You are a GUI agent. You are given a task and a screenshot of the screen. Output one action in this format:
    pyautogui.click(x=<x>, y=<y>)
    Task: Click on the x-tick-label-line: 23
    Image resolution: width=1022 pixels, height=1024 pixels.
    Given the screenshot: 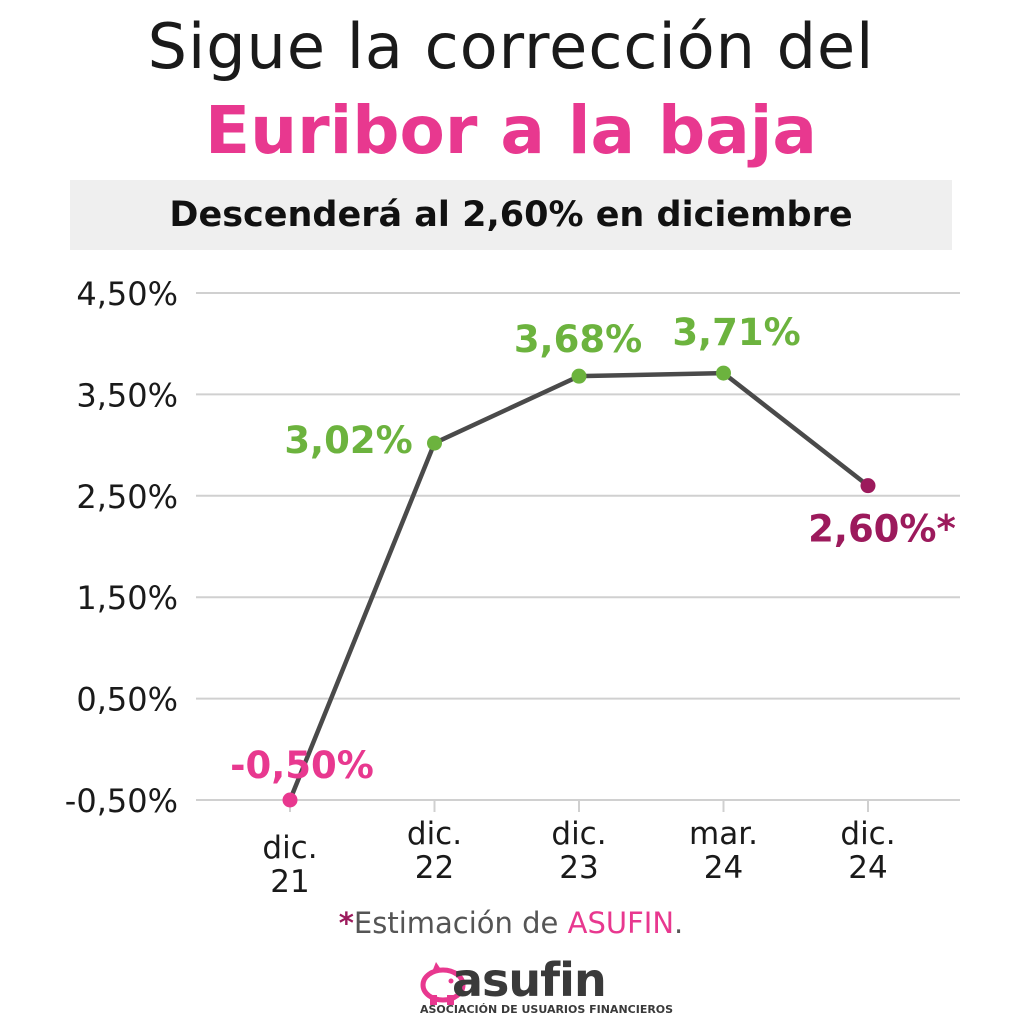 What is the action you would take?
    pyautogui.click(x=578, y=868)
    